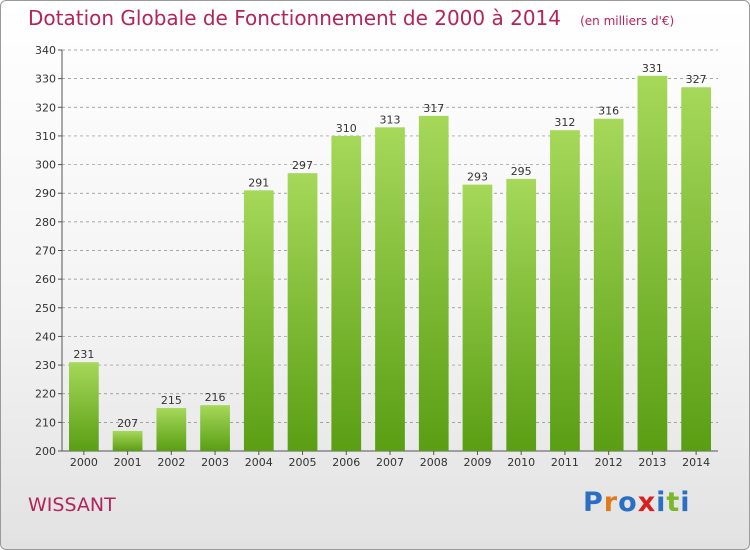 Image resolution: width=750 pixels, height=550 pixels. Describe the element at coordinates (652, 68) in the screenshot. I see `data-label: 331` at that location.